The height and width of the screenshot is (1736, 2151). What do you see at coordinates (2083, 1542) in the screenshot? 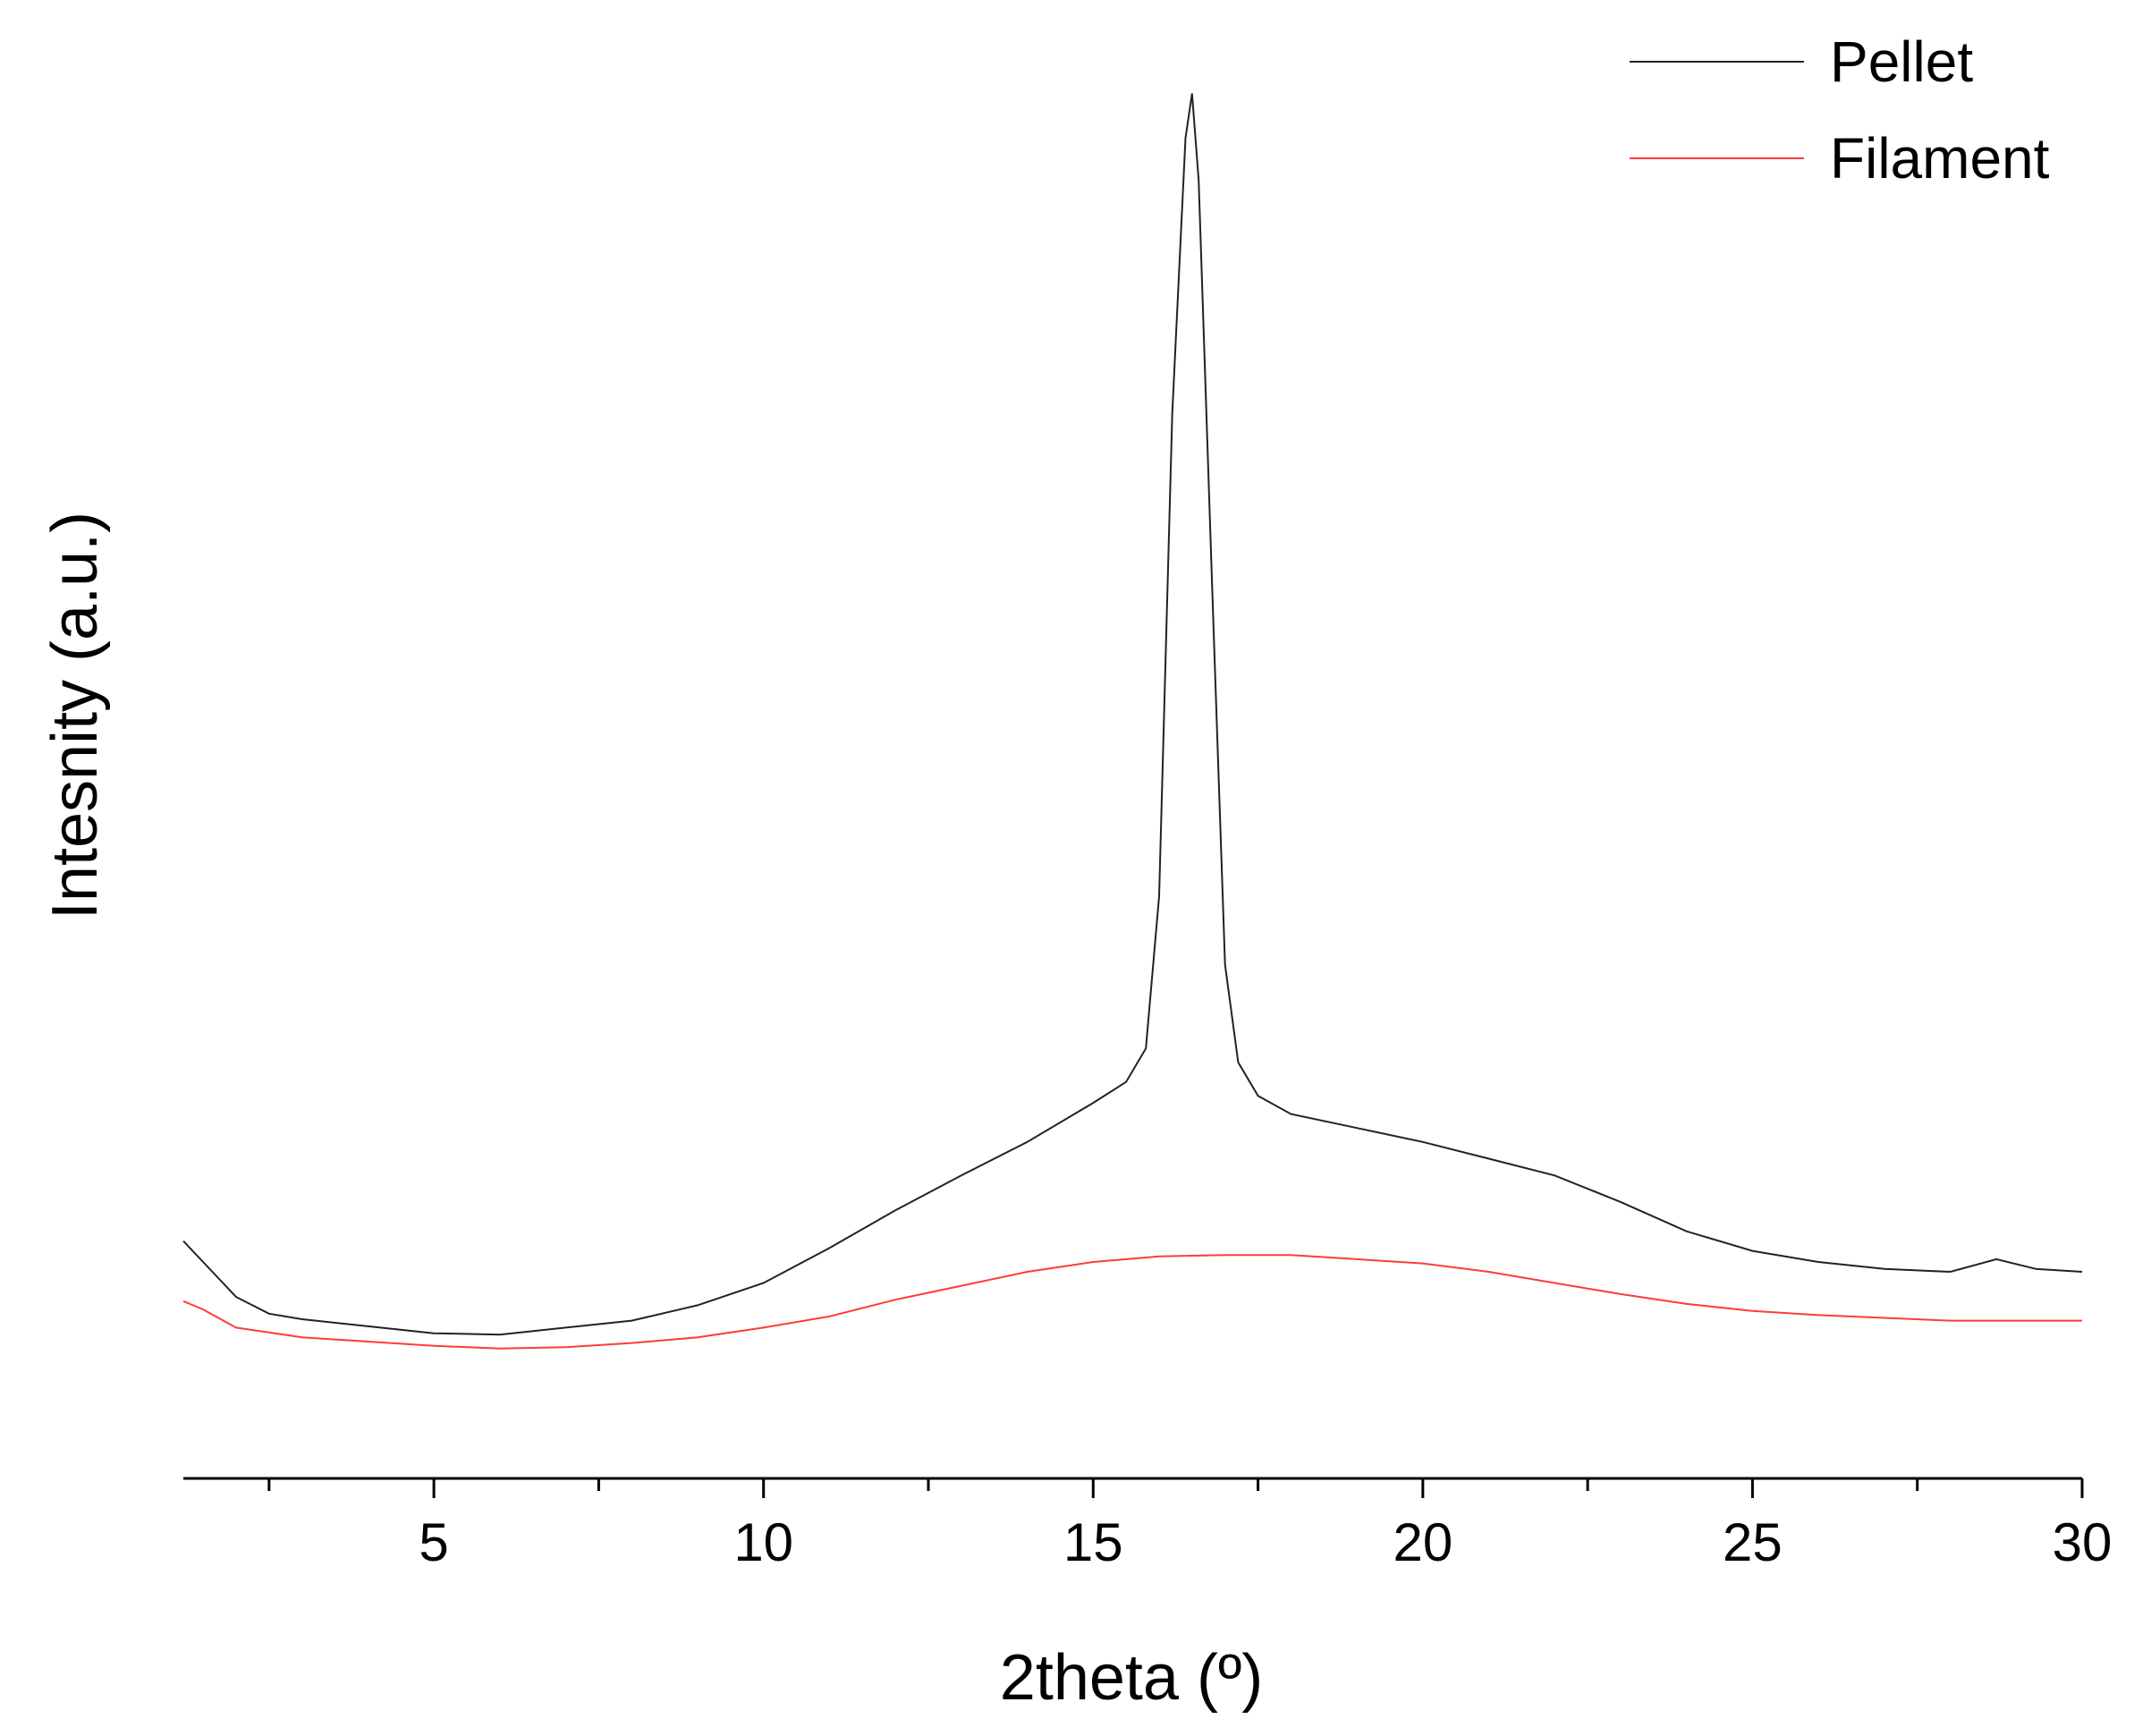
I see `x-tick-label: 30` at bounding box center [2083, 1542].